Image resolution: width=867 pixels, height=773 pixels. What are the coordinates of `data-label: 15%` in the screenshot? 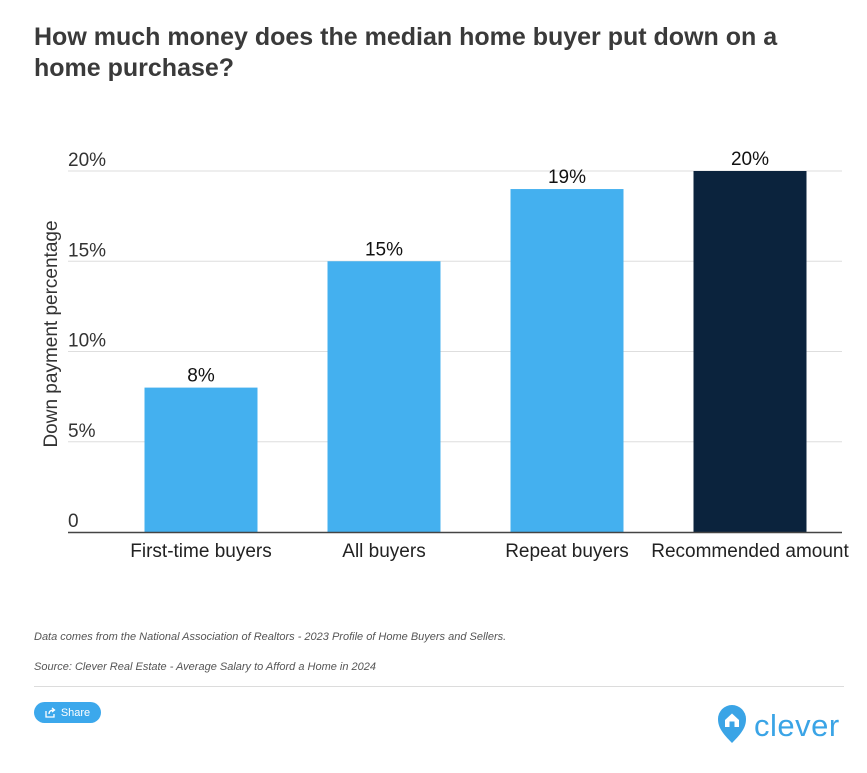 It's located at (384, 249).